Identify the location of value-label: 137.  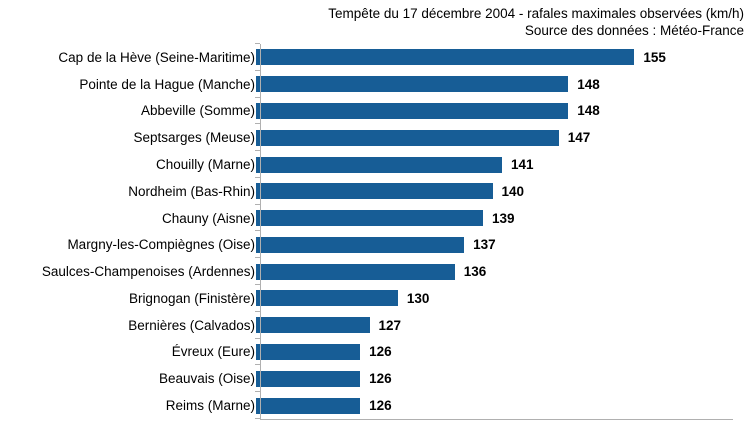
(484, 245).